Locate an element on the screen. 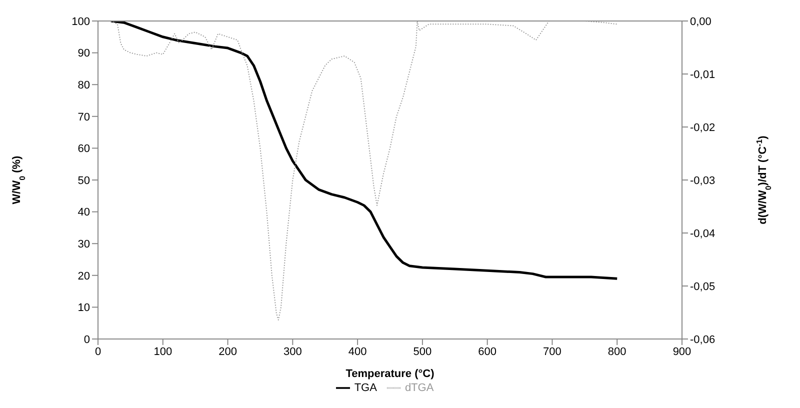 This screenshot has height=408, width=800. x-axis-title: Temperature (°C) is located at coordinates (390, 374).